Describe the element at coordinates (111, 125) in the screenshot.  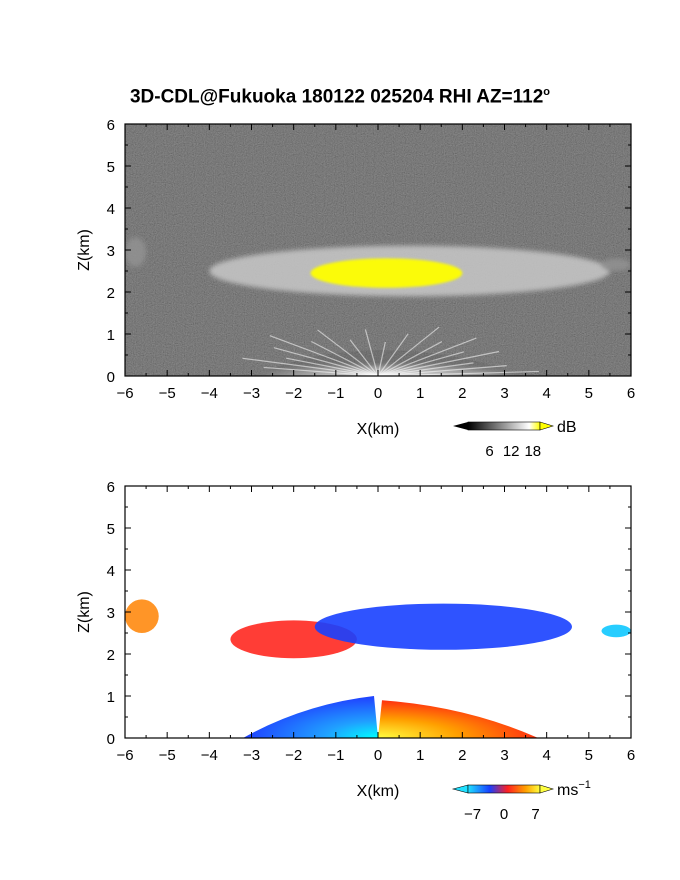
I see `refl-ytick-label: 6` at that location.